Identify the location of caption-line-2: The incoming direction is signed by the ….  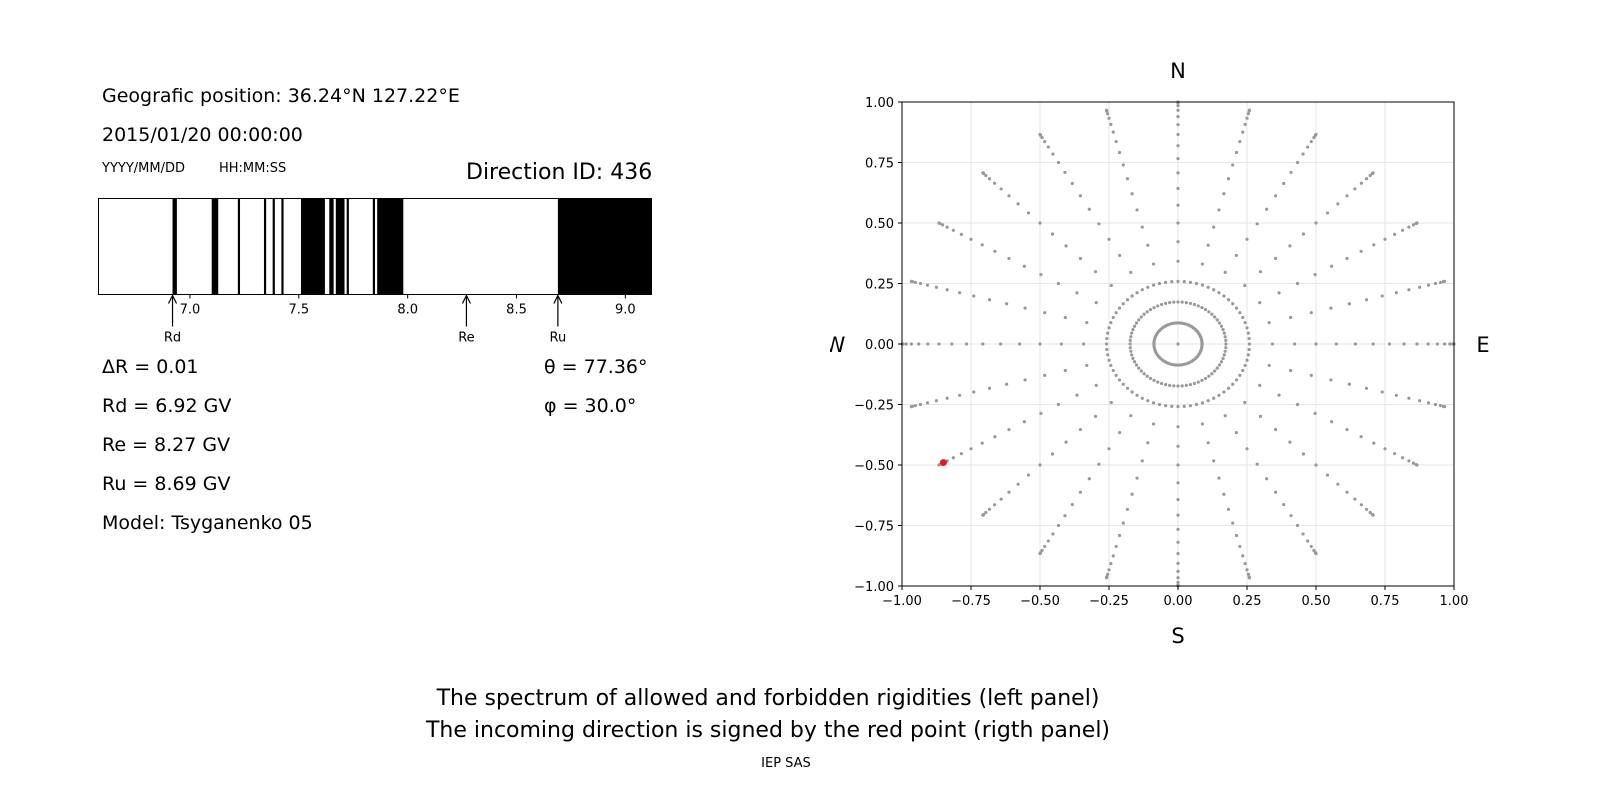
(768, 730).